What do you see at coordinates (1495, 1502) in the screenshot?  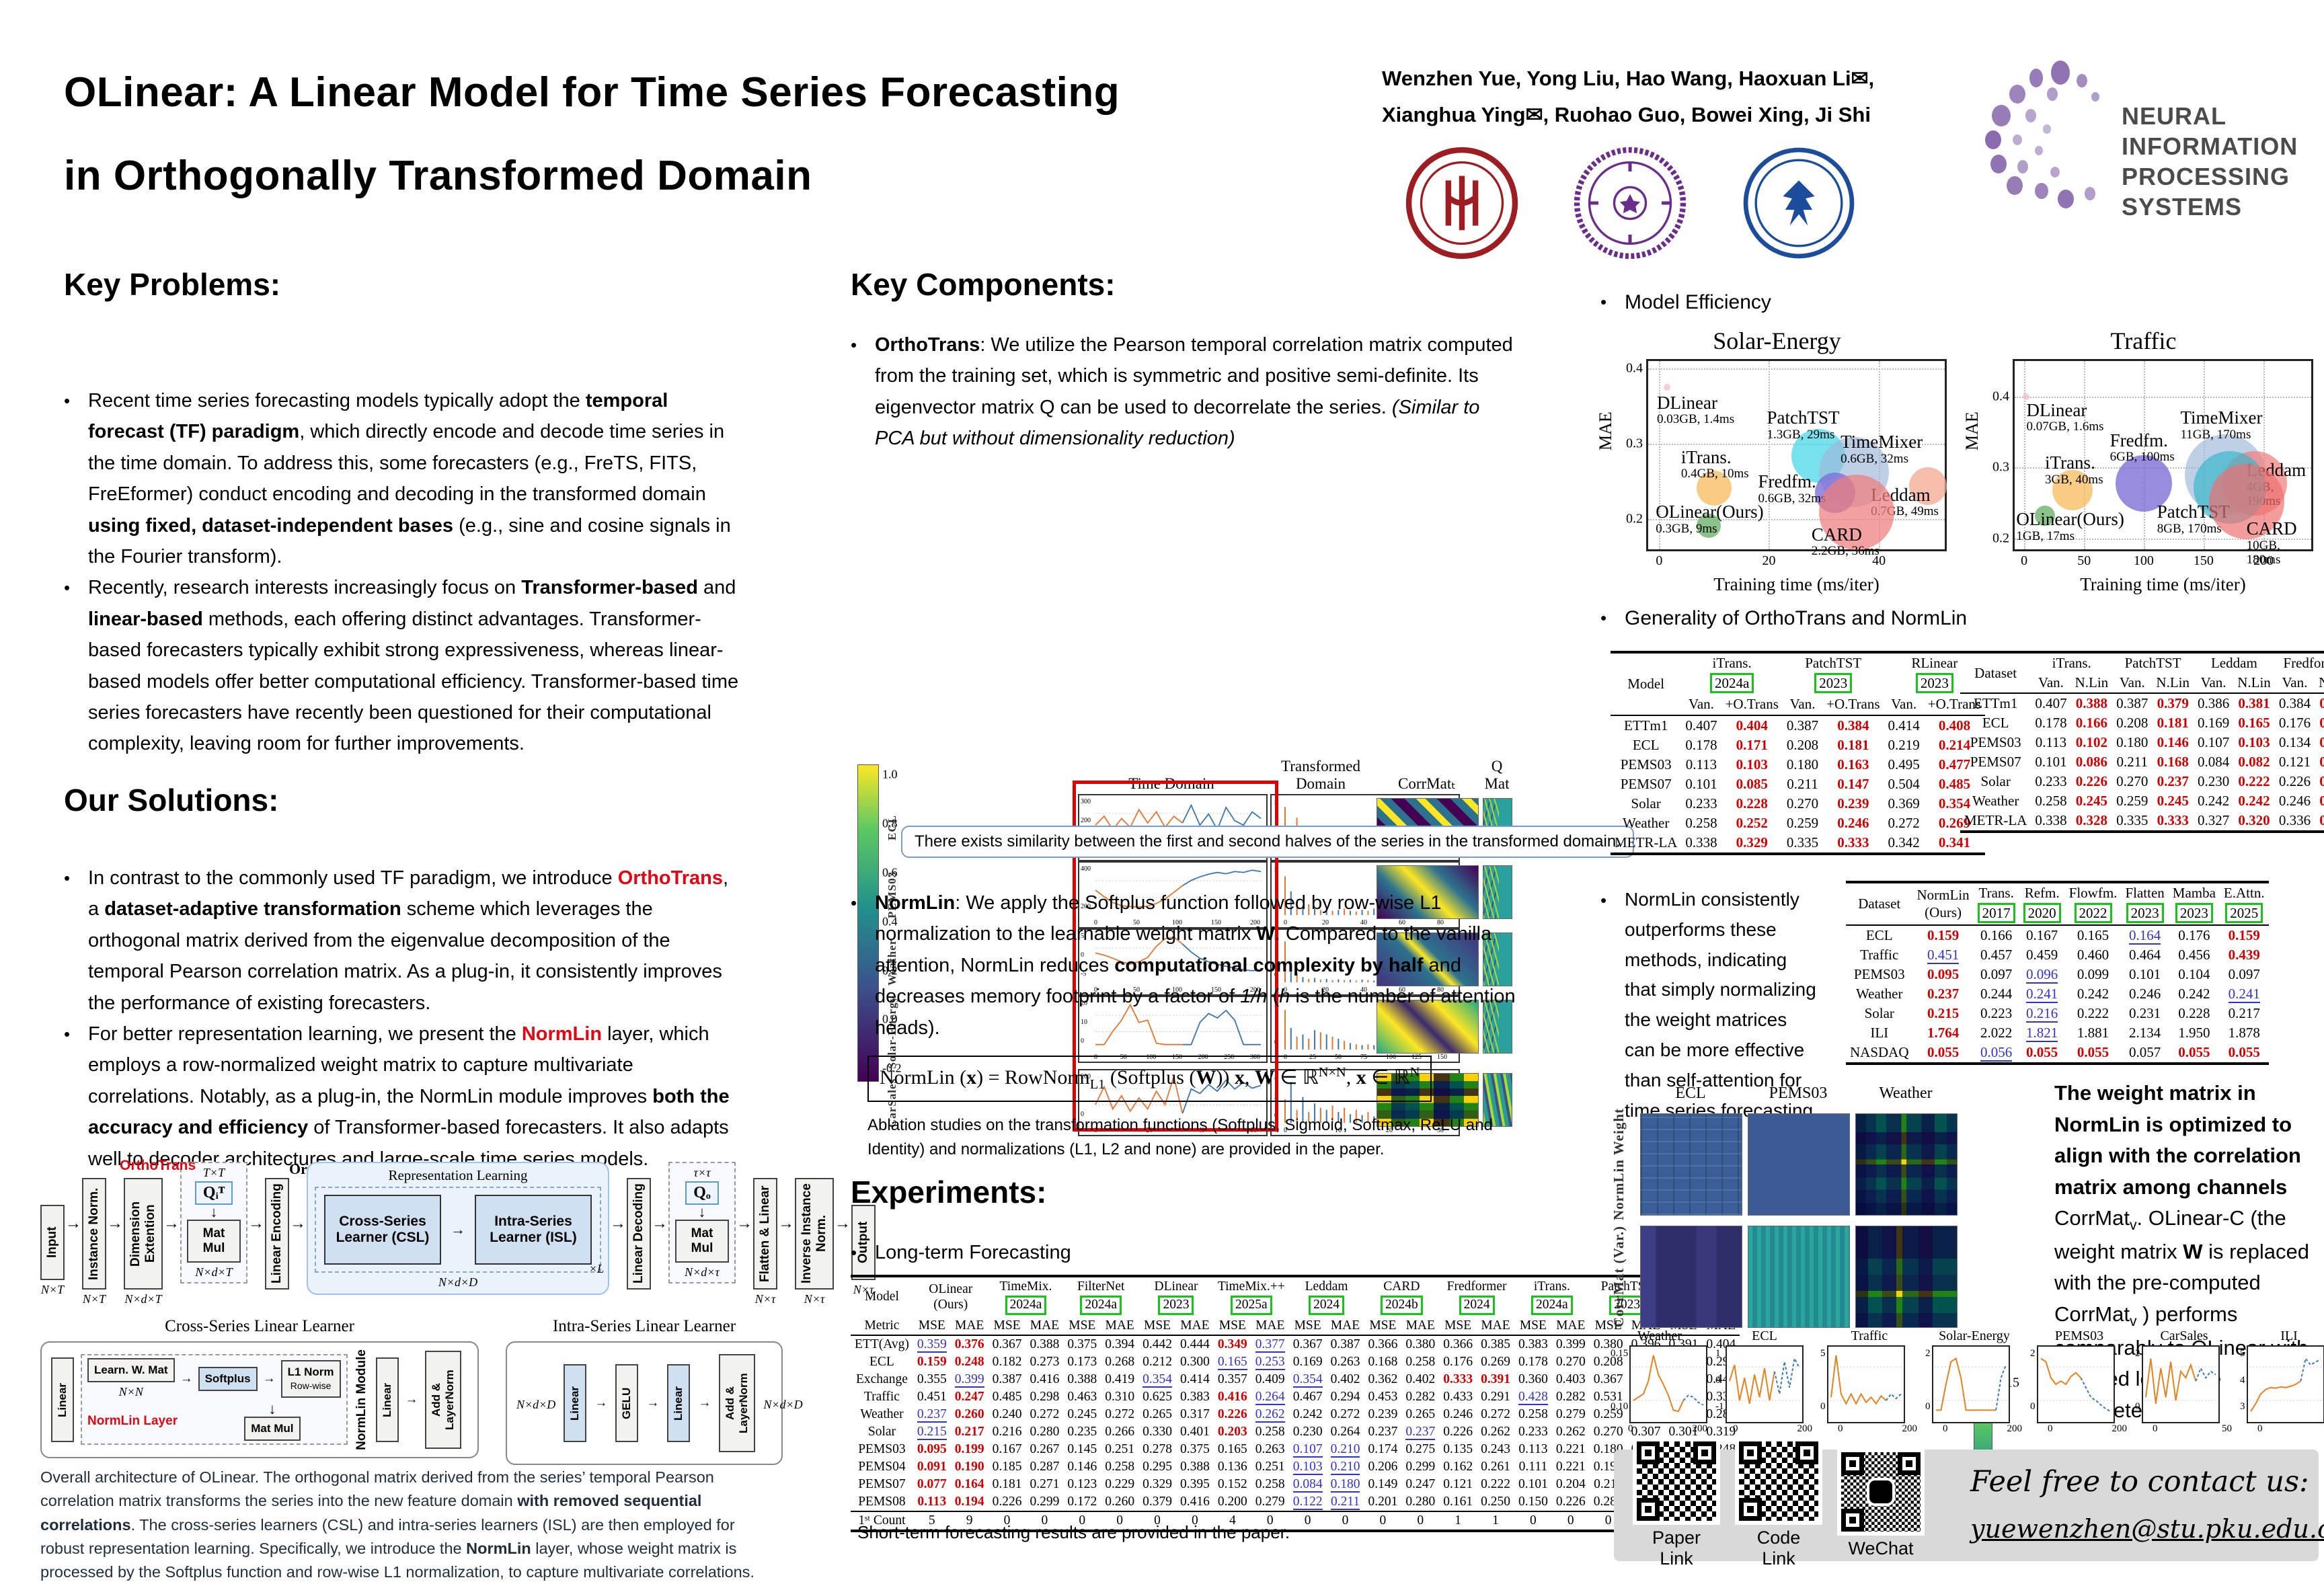 I see `table-cell: 0.250` at bounding box center [1495, 1502].